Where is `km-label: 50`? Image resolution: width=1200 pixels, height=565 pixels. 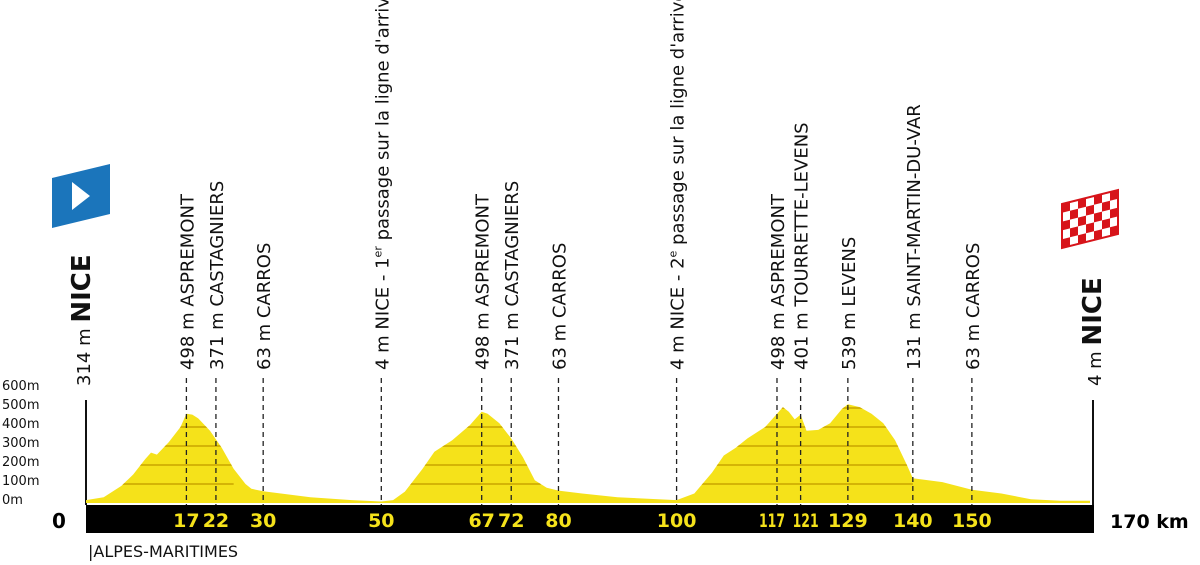
km-label: 50 is located at coordinates (381, 521).